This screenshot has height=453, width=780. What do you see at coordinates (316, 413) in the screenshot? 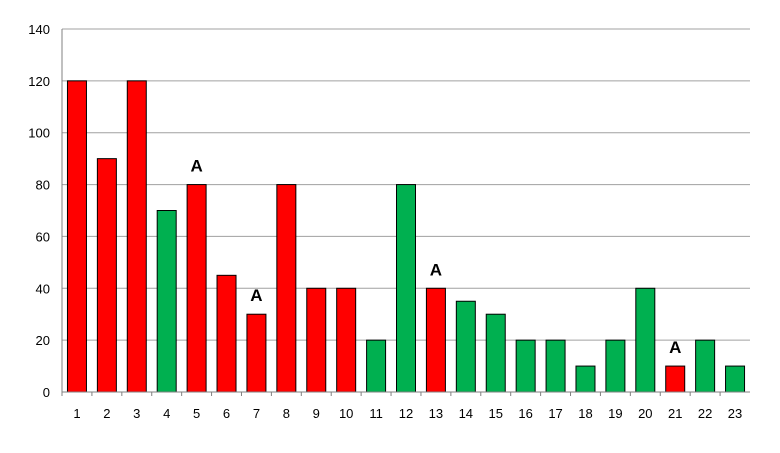
I see `x-tick-label: 9` at bounding box center [316, 413].